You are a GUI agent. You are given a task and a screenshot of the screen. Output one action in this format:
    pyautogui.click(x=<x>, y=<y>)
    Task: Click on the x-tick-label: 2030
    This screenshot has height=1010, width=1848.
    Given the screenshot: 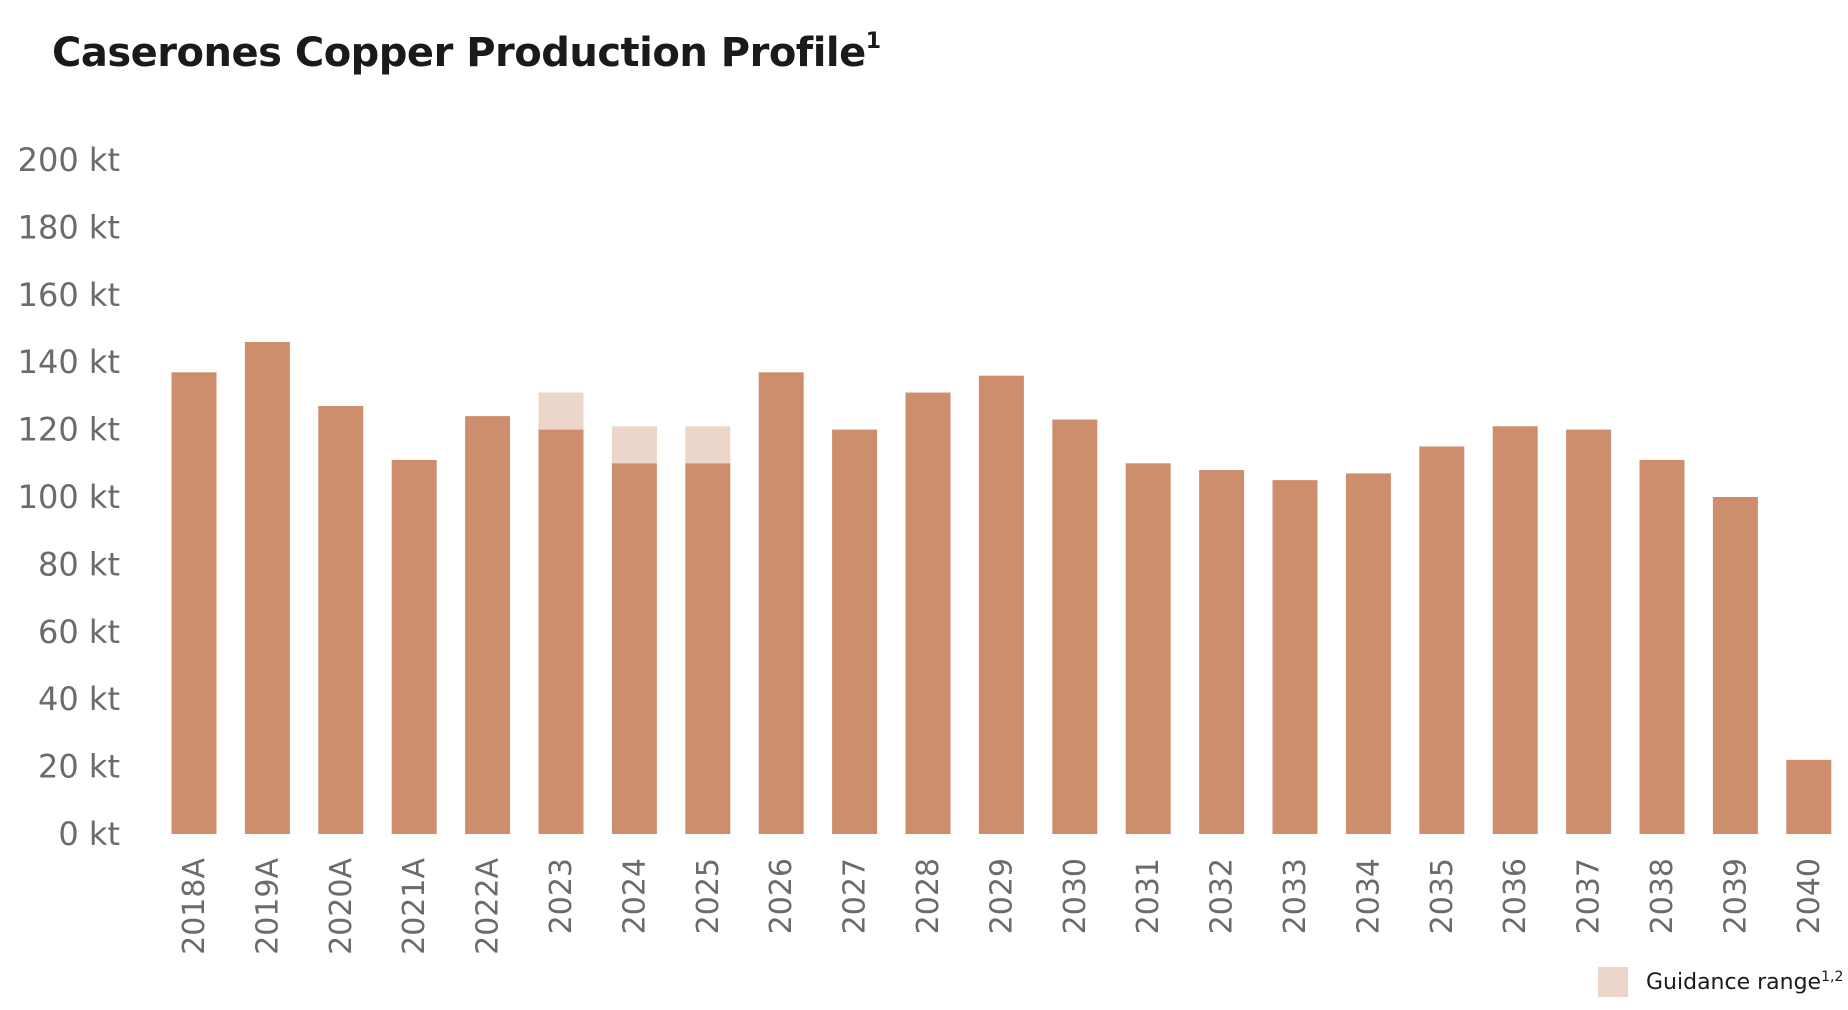 What is the action you would take?
    pyautogui.click(x=1075, y=896)
    